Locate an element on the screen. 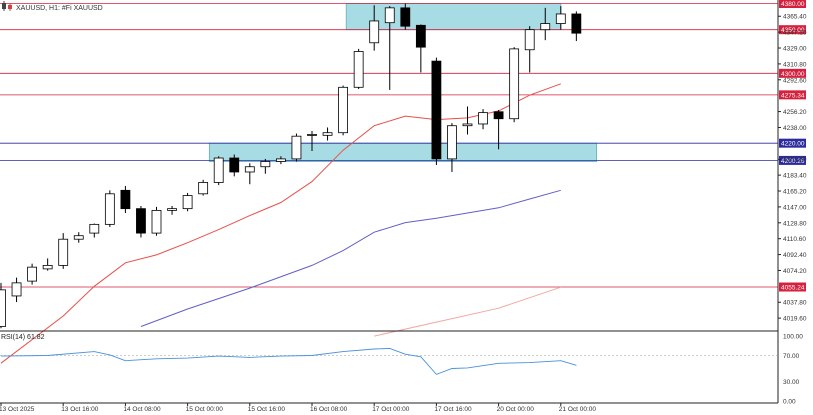  time-tick-label: 13 Oct 16:00 is located at coordinates (80, 409).